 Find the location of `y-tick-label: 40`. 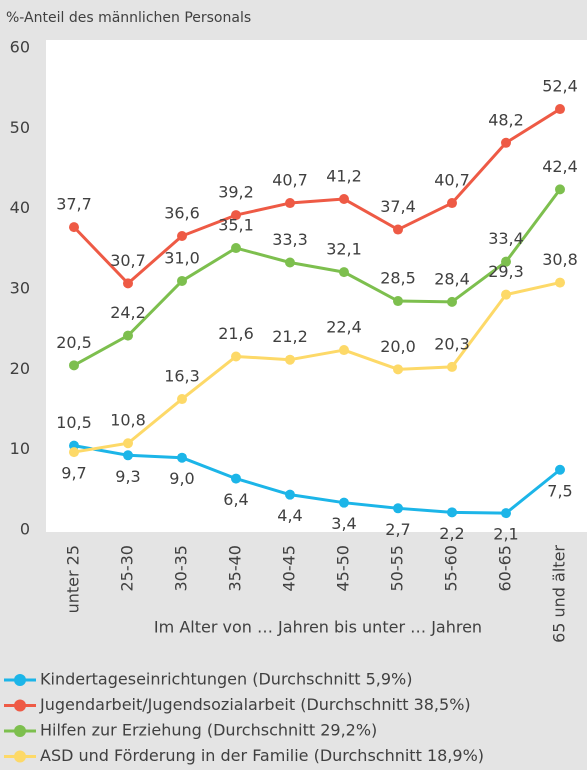

y-tick-label: 40 is located at coordinates (20, 207).